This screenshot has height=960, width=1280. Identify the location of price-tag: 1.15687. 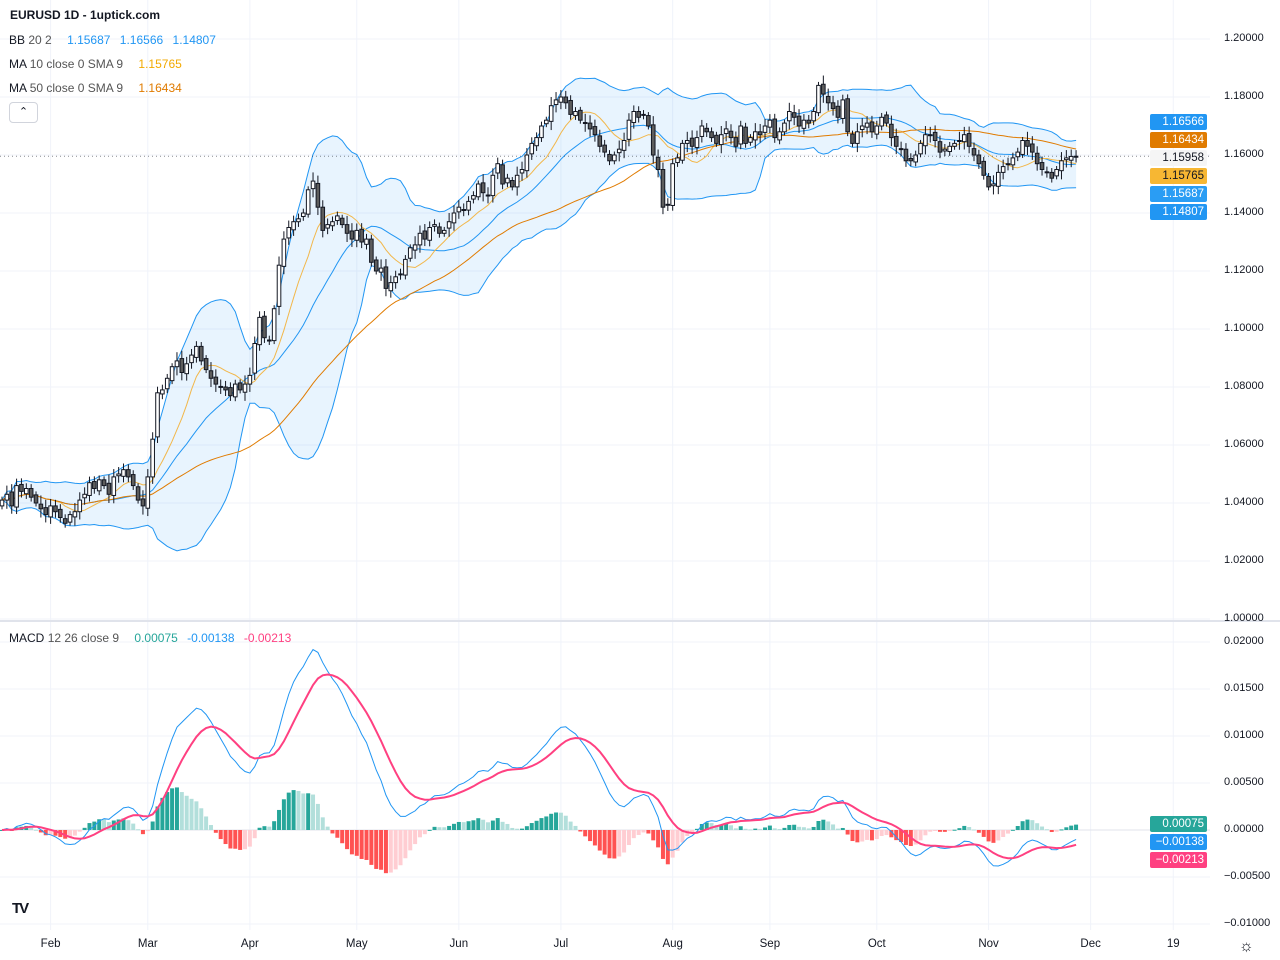
(1178, 194).